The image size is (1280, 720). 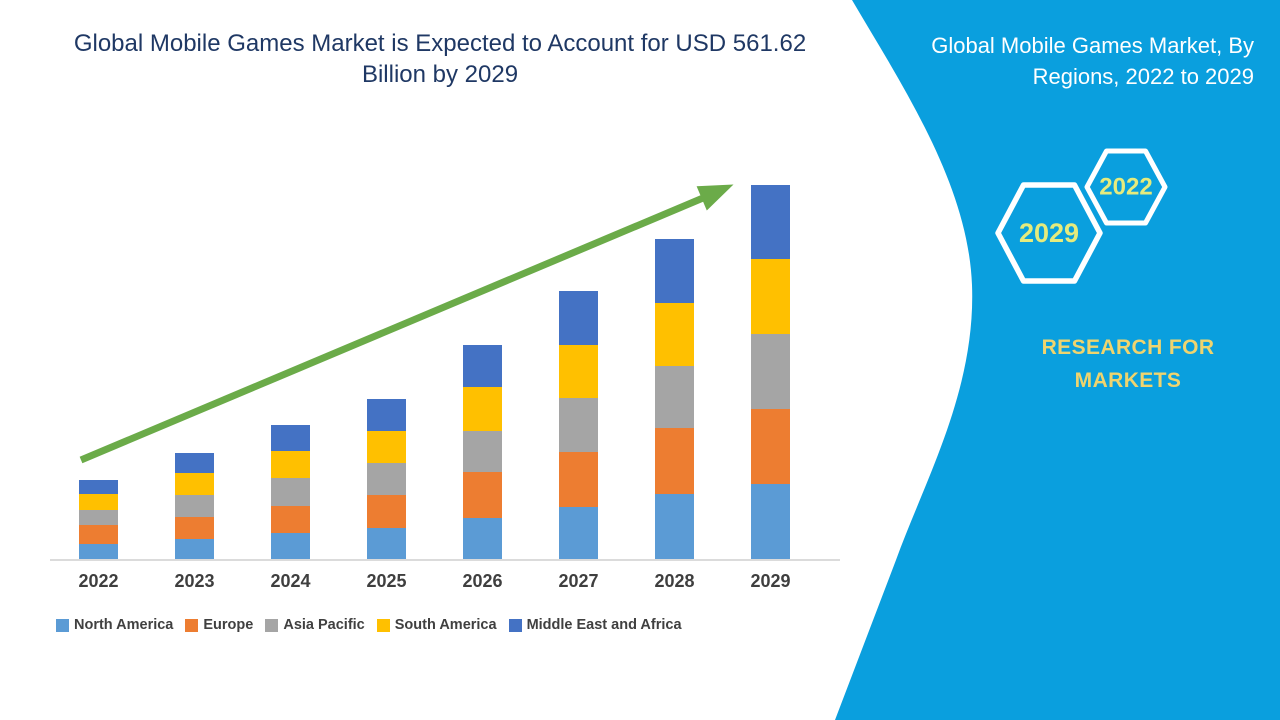 I want to click on x-axis-label-2028: 2028, so click(x=674, y=581).